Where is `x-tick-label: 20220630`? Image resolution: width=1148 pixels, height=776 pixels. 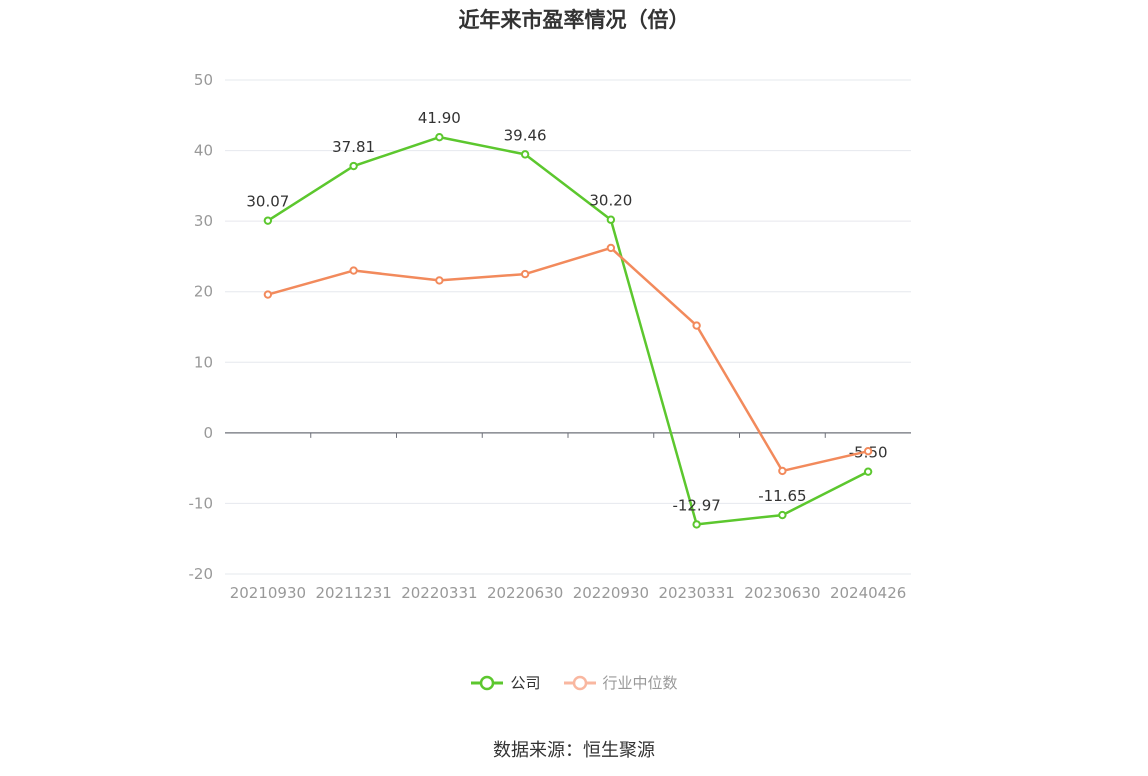
x-tick-label: 20220630 is located at coordinates (525, 593).